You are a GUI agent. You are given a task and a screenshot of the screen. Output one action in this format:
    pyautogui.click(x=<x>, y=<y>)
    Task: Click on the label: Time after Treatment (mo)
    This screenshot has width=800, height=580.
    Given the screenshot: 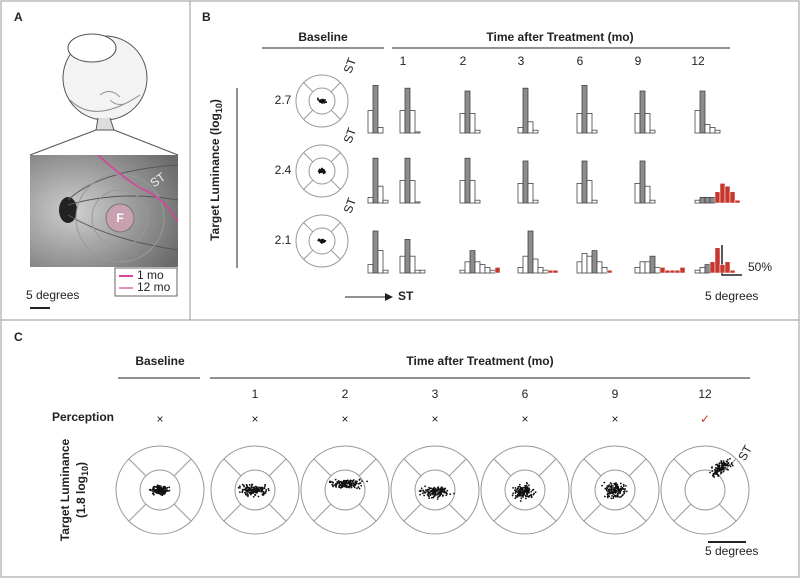 What is the action you would take?
    pyautogui.click(x=559, y=37)
    